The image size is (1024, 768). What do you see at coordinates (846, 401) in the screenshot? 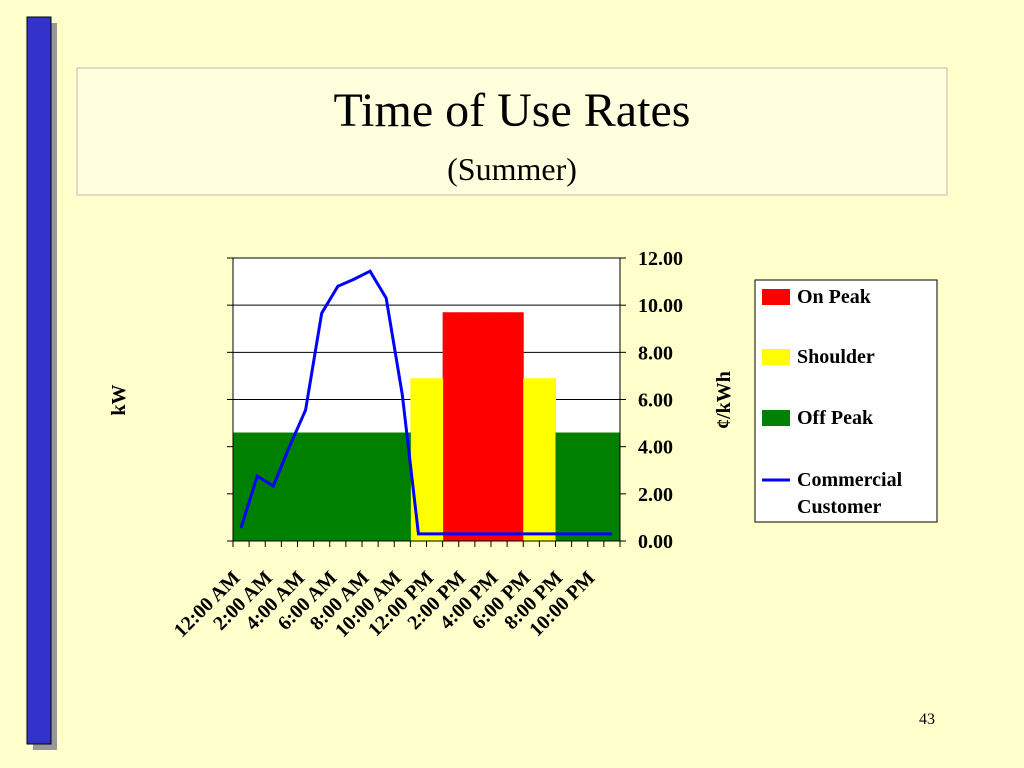
I see `legend-box` at bounding box center [846, 401].